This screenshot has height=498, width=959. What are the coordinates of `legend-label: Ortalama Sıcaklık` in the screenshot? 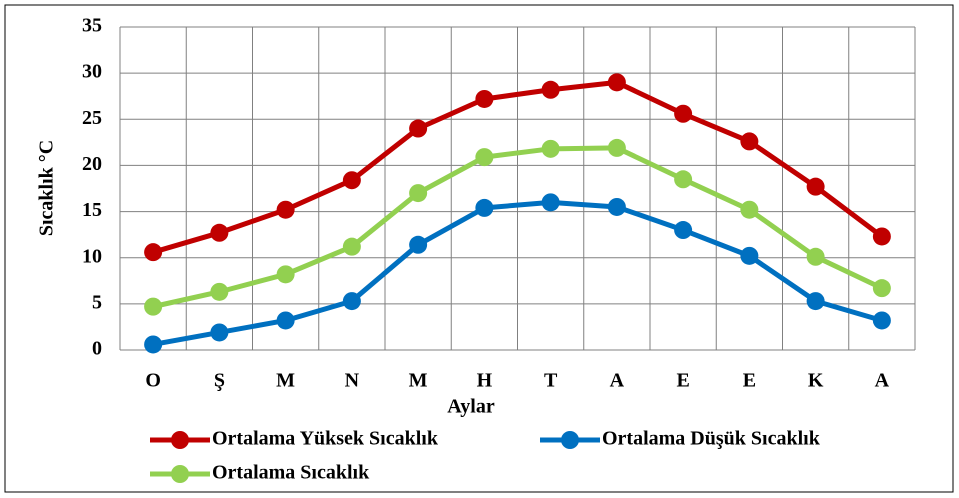 It's located at (291, 473).